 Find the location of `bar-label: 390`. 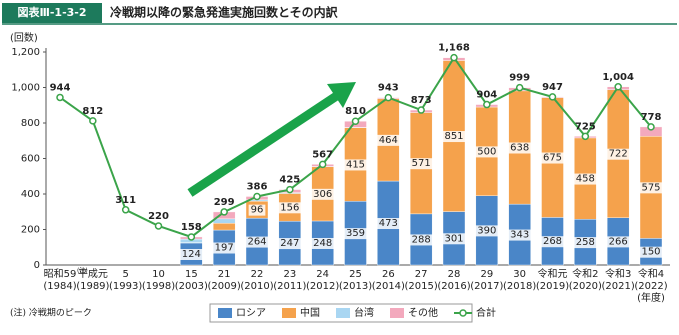

bar-label: 390 is located at coordinates (486, 230).